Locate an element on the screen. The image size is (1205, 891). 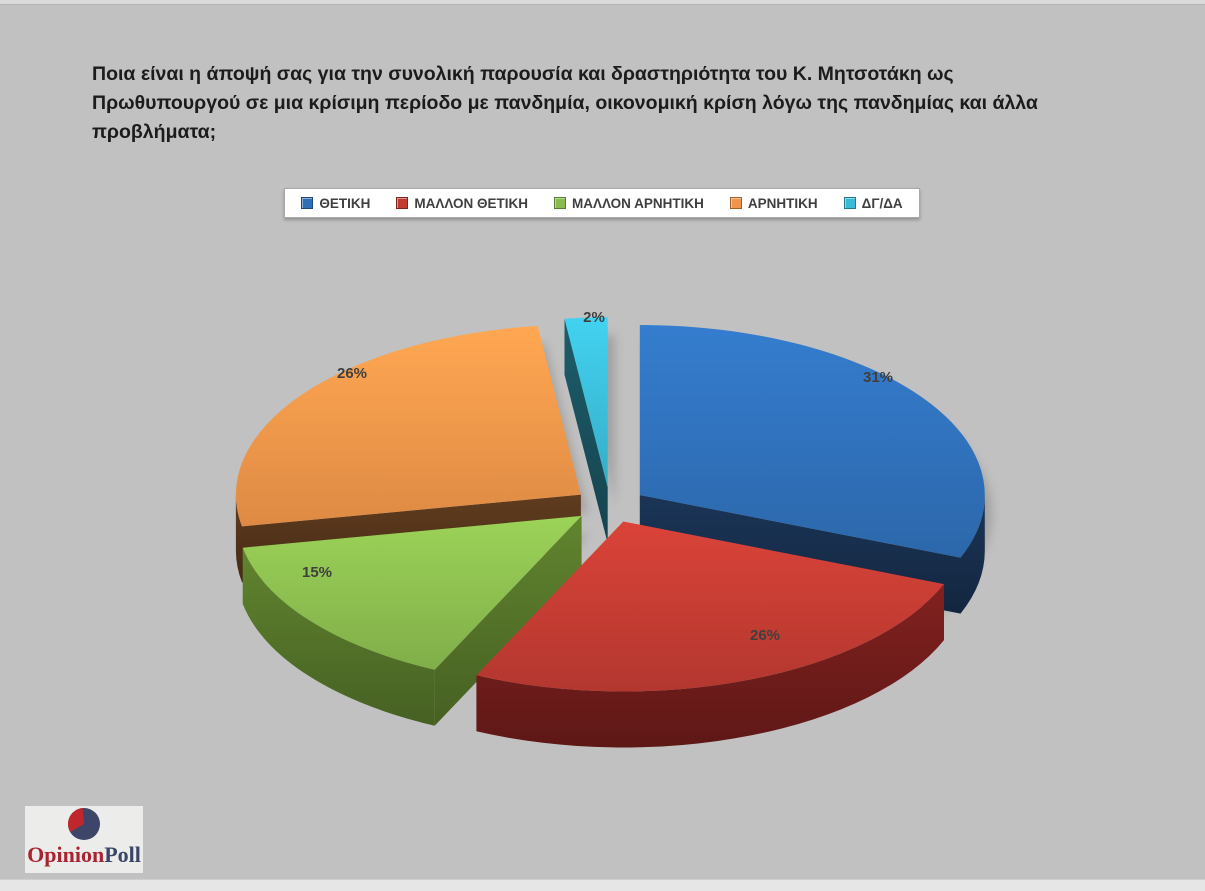
pie-slice-ΔΓ/ΔΑ is located at coordinates (586, 430).